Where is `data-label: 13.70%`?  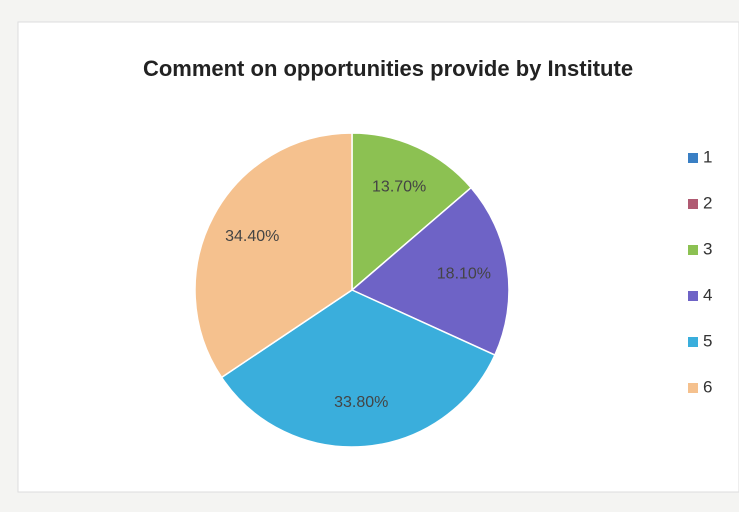 data-label: 13.70% is located at coordinates (399, 186).